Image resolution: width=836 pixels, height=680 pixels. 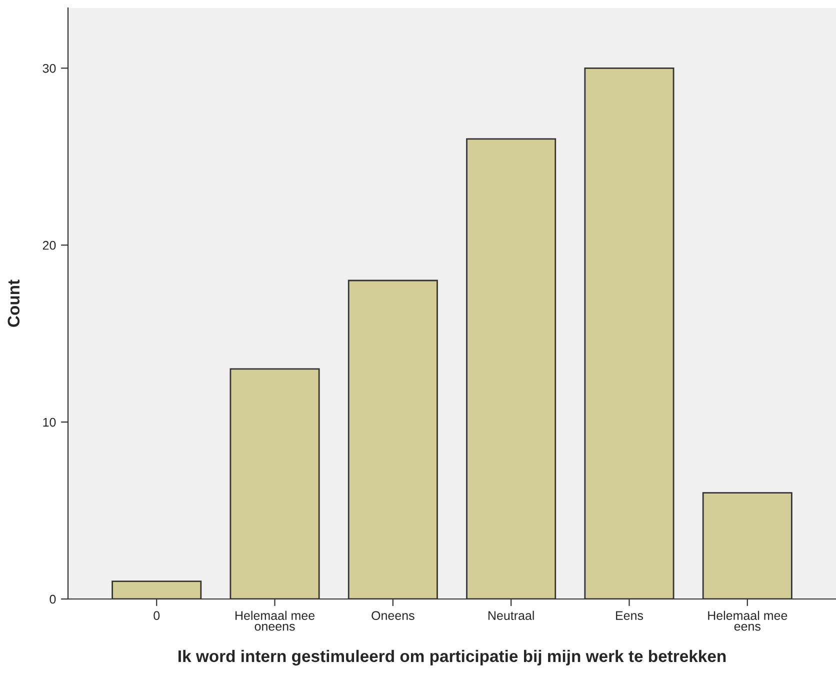 What do you see at coordinates (511, 615) in the screenshot?
I see `x-tick-label: Neutraal` at bounding box center [511, 615].